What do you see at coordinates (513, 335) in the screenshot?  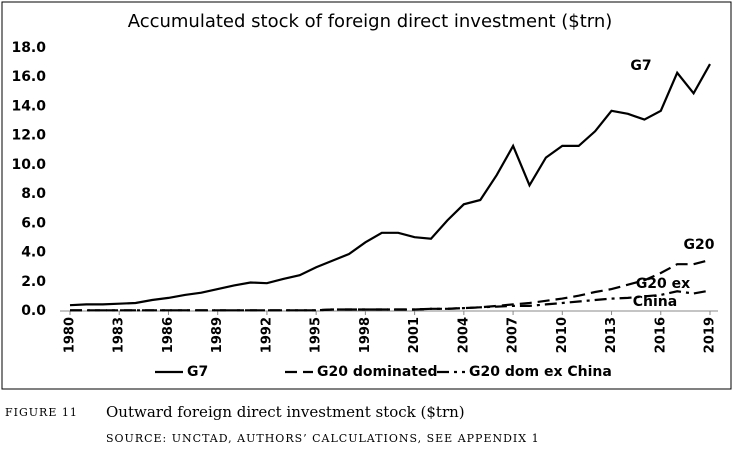 I see `x-tick-label: 2007` at bounding box center [513, 335].